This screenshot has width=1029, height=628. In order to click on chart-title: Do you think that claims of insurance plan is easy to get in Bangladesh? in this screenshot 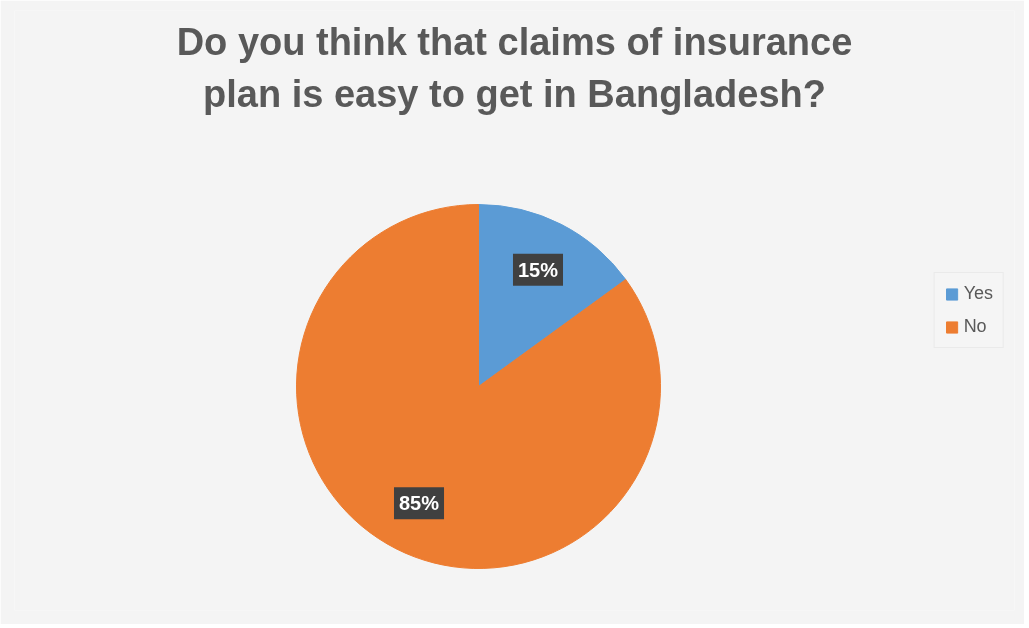, I will do `click(514, 67)`.